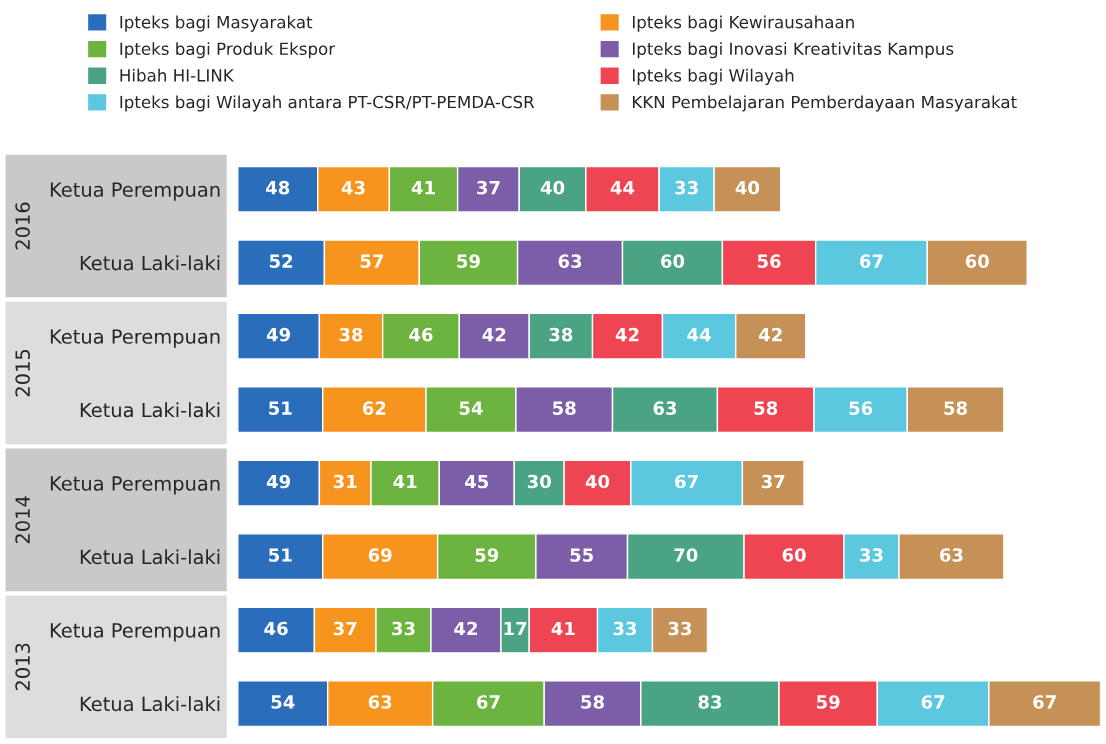 This screenshot has width=1106, height=744. I want to click on data-label: 69, so click(380, 555).